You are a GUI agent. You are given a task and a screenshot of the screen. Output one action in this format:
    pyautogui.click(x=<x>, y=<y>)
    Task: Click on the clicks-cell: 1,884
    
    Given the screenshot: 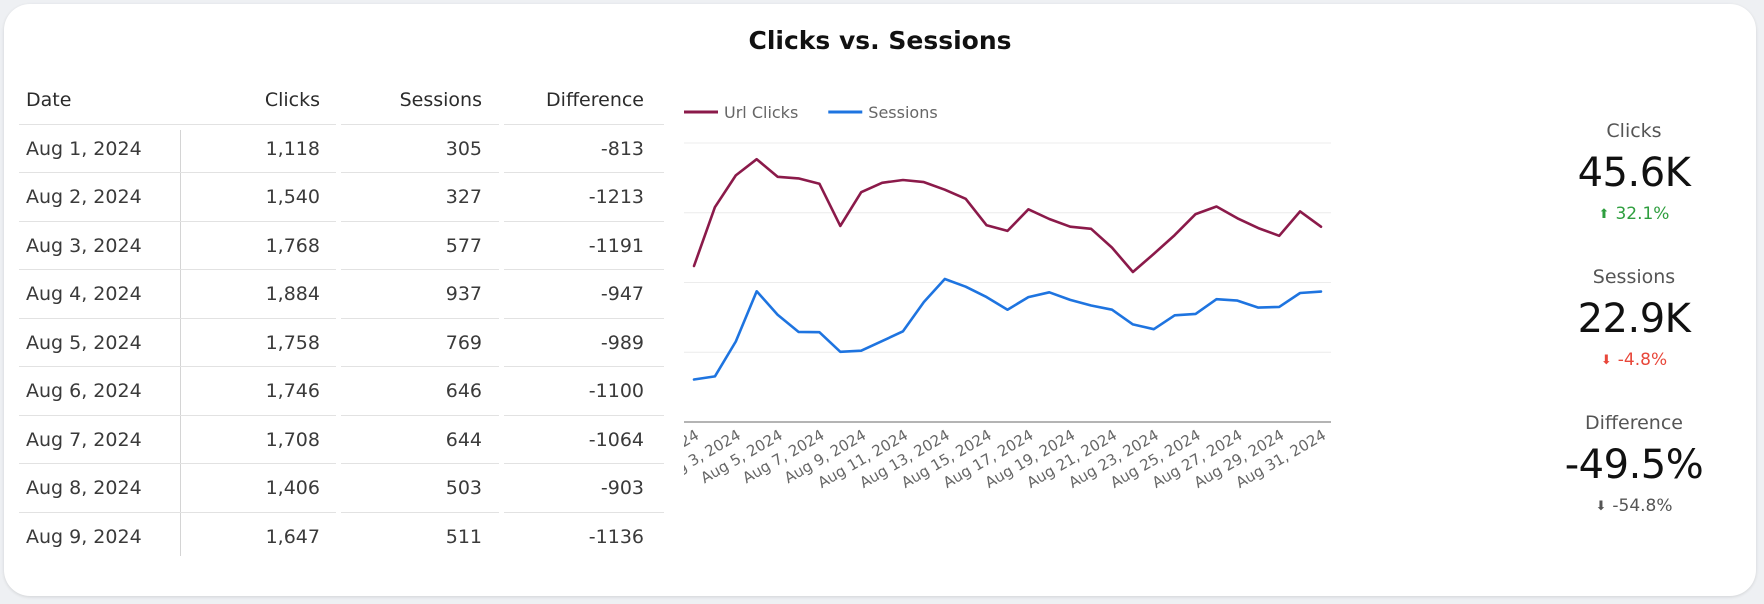 What is the action you would take?
    pyautogui.click(x=292, y=294)
    